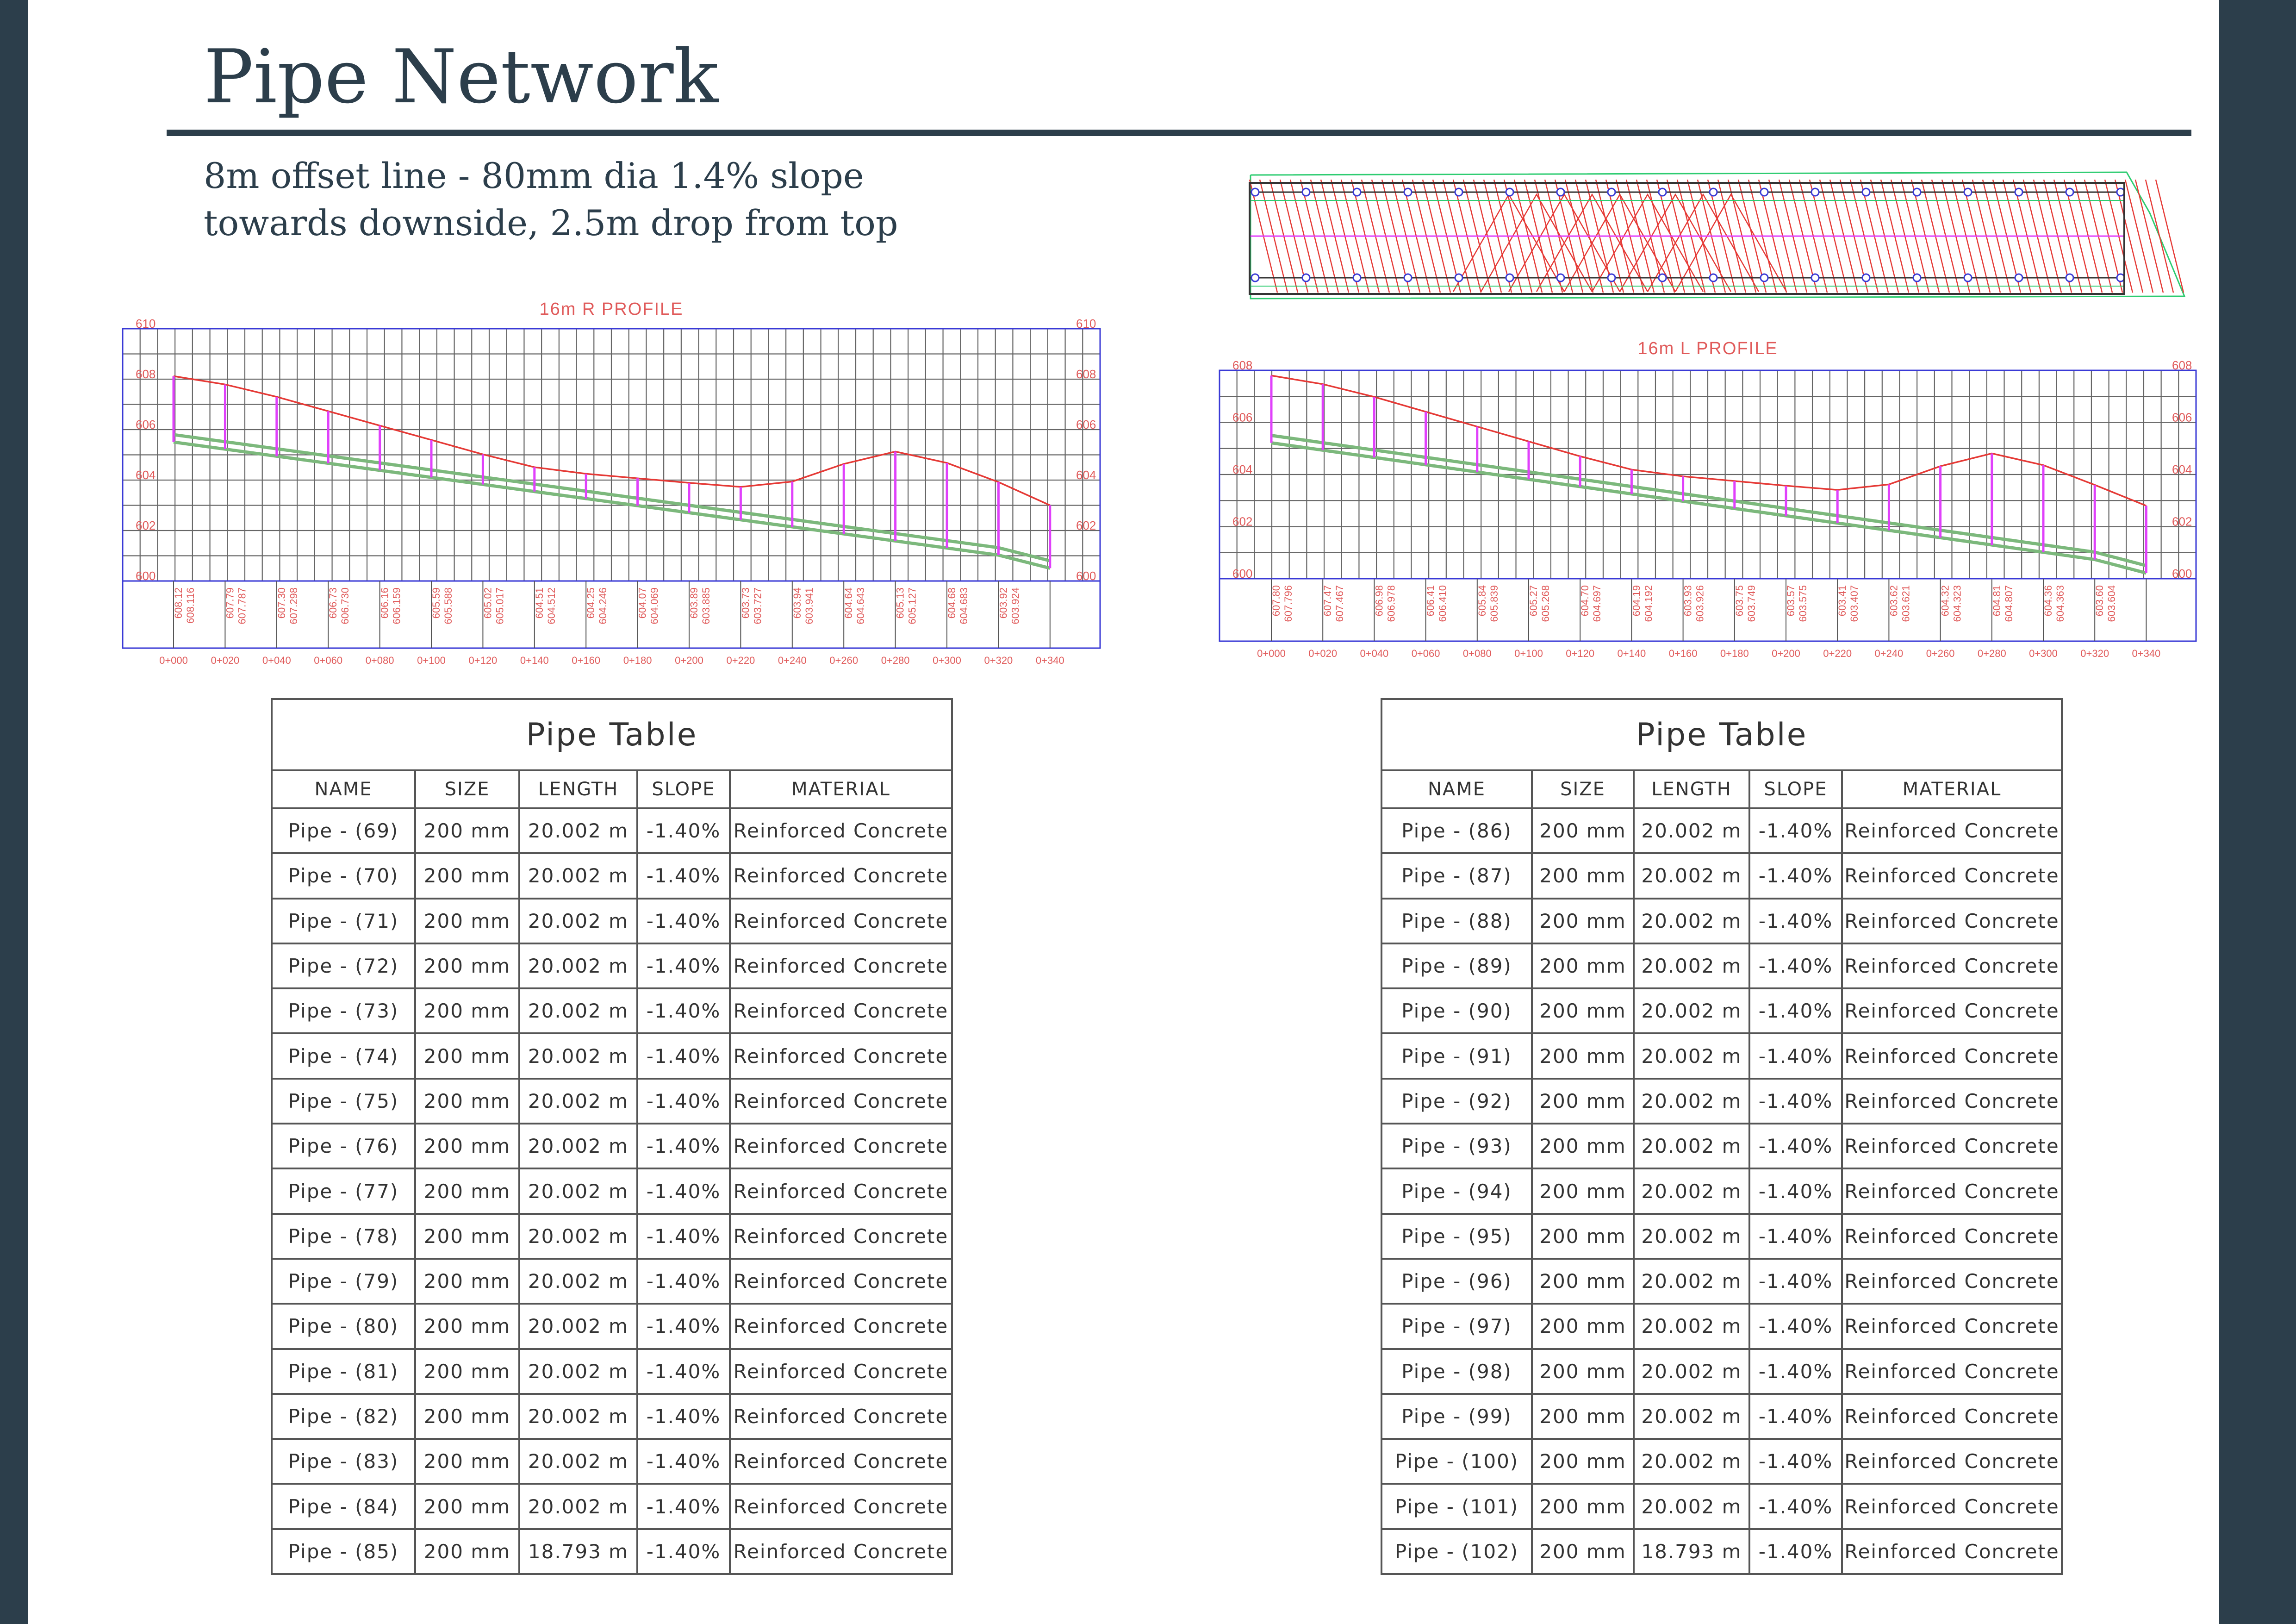  I want to click on pipe-line-bottom, so click(1709, 508).